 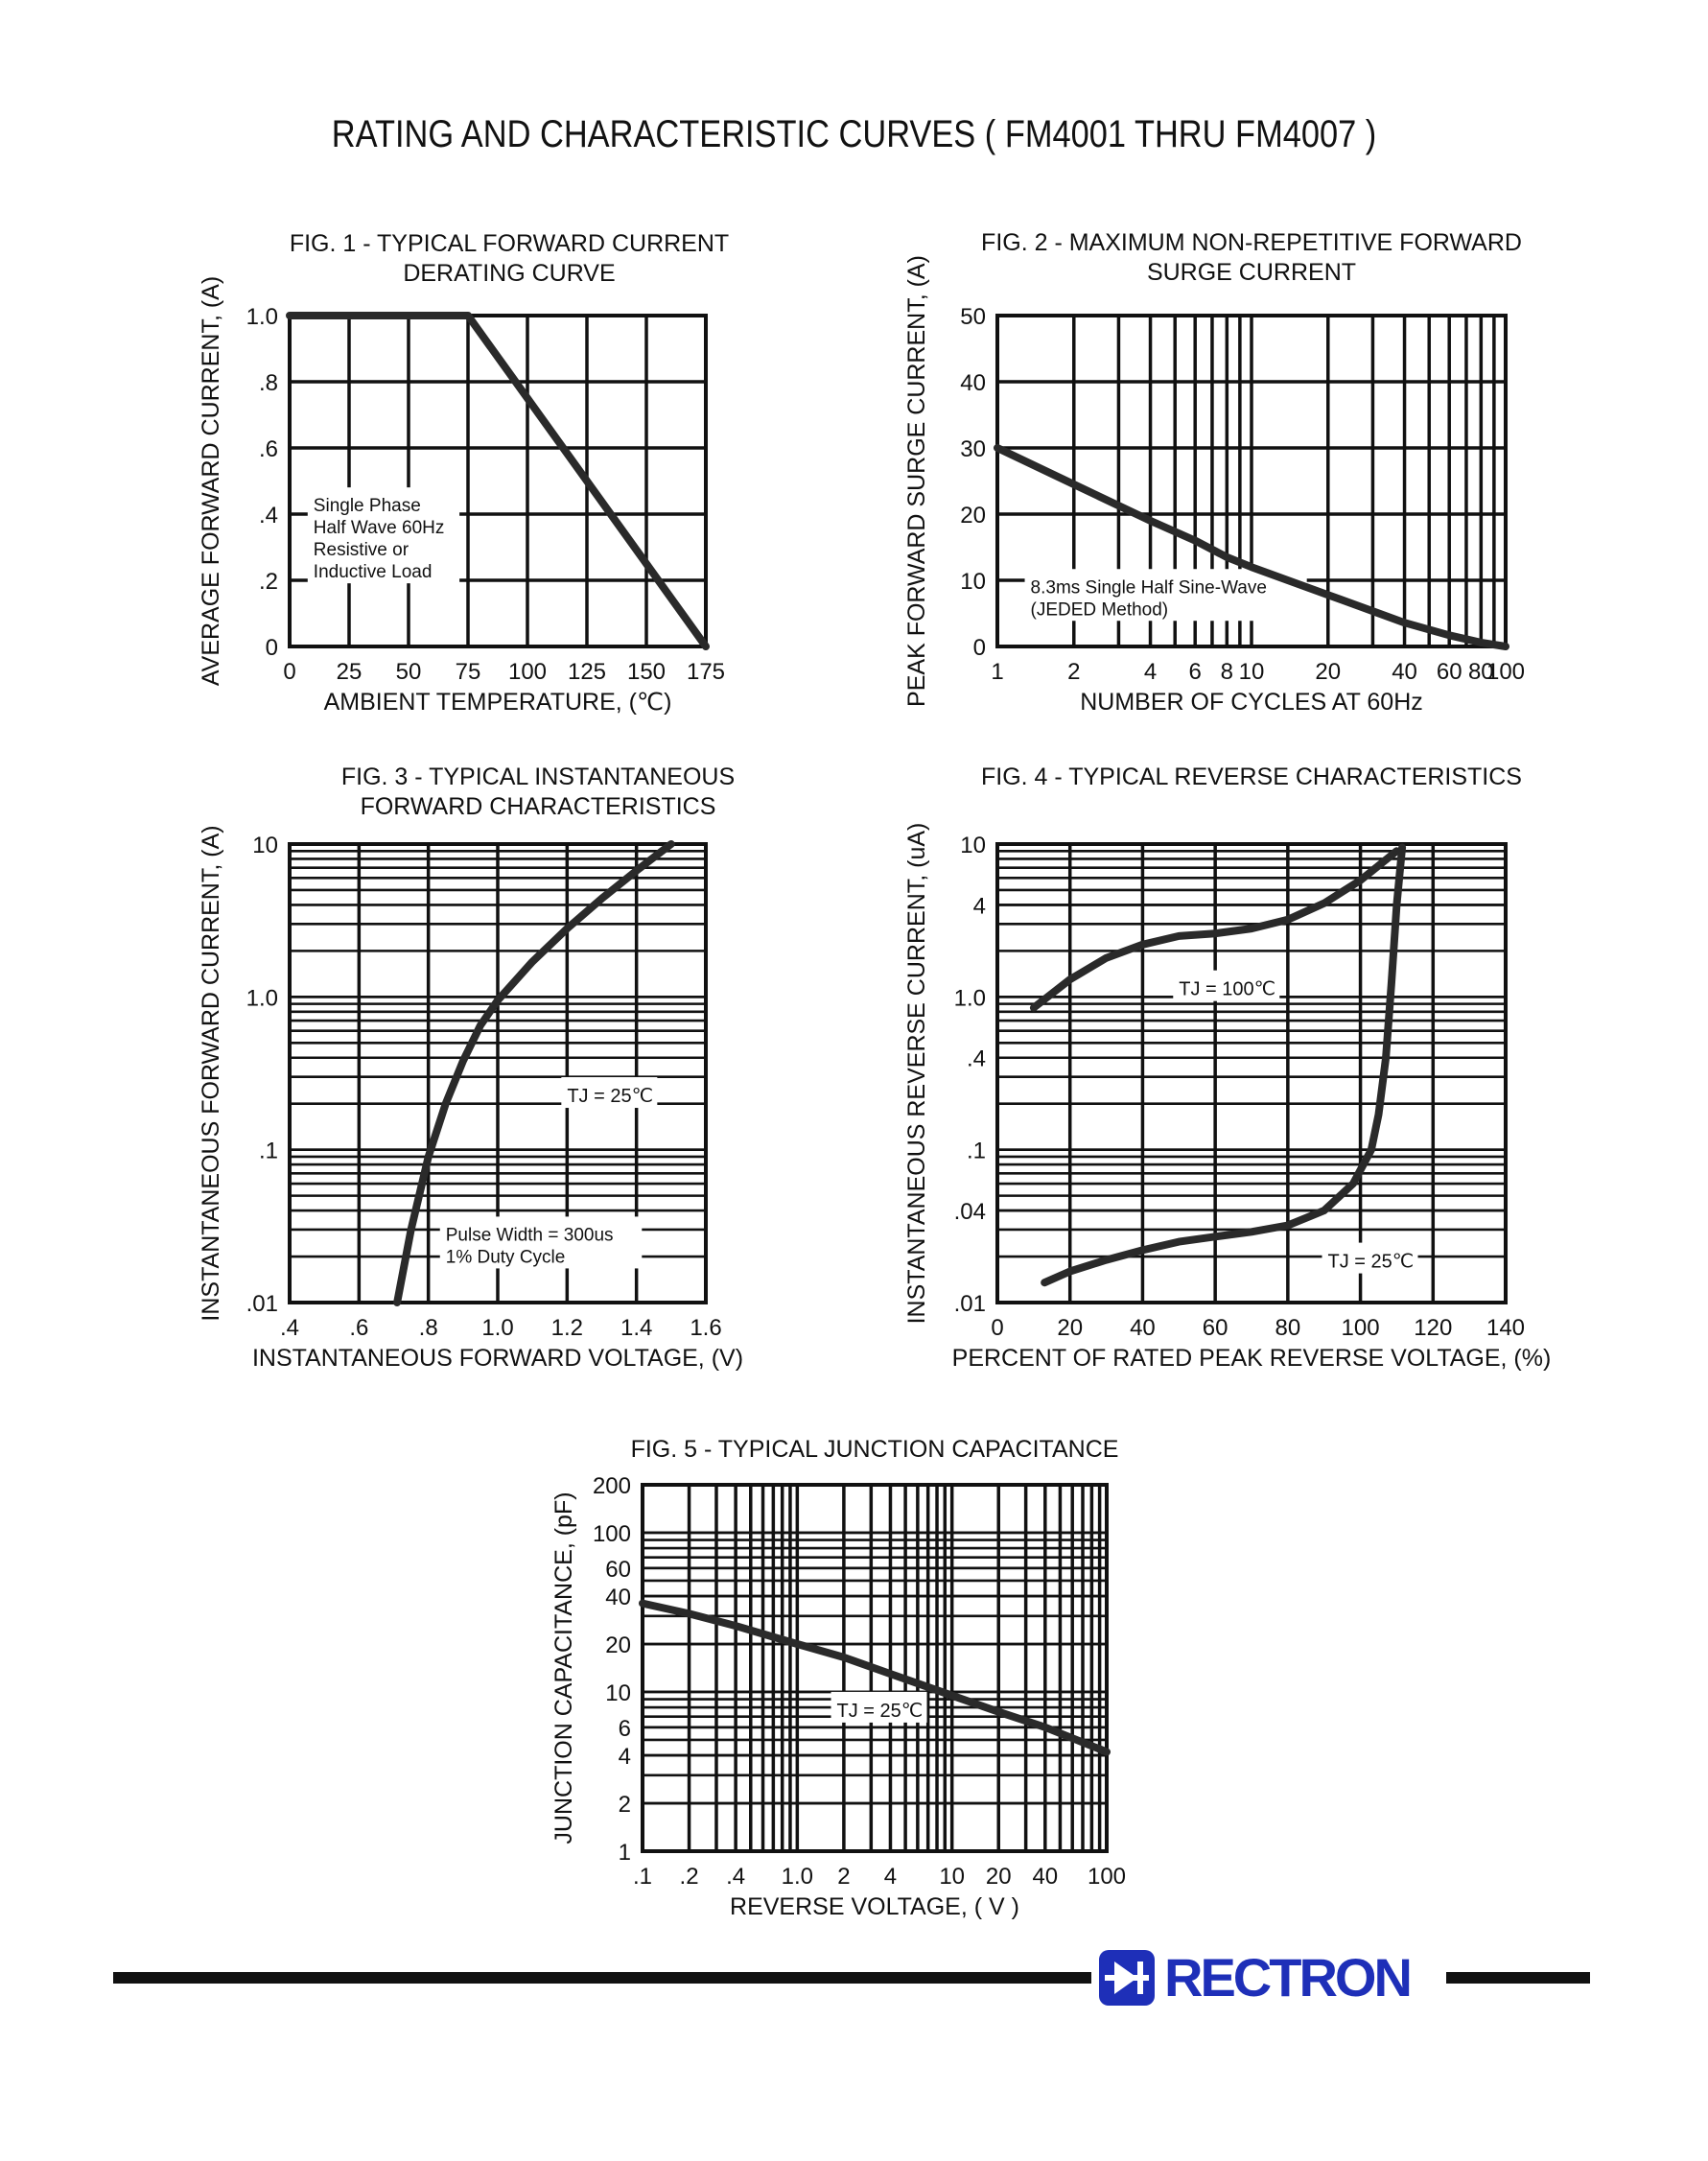 I want to click on fig1-title-line: DERATING CURVE, so click(x=509, y=273).